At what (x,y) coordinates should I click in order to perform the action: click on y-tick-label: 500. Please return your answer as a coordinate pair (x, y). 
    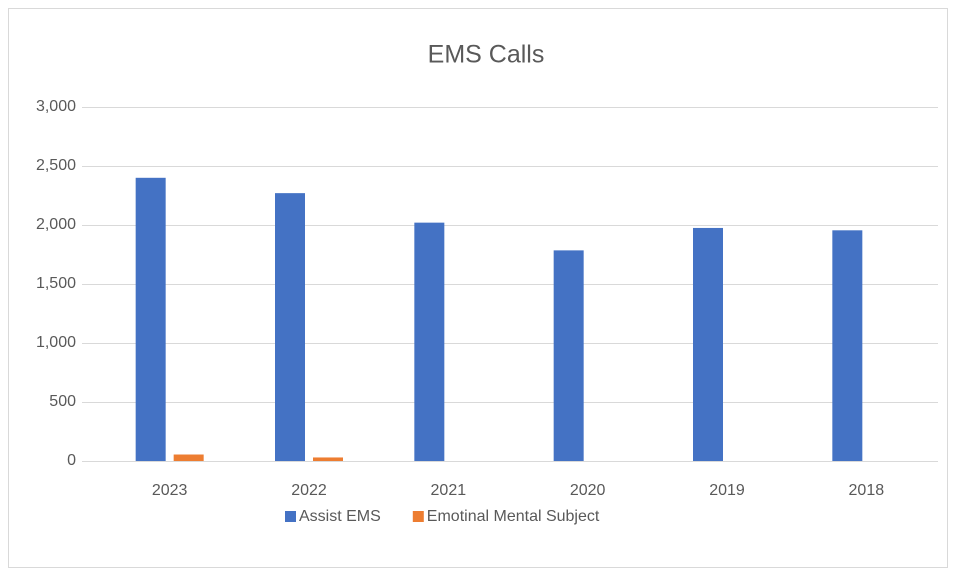
    Looking at the image, I should click on (62, 401).